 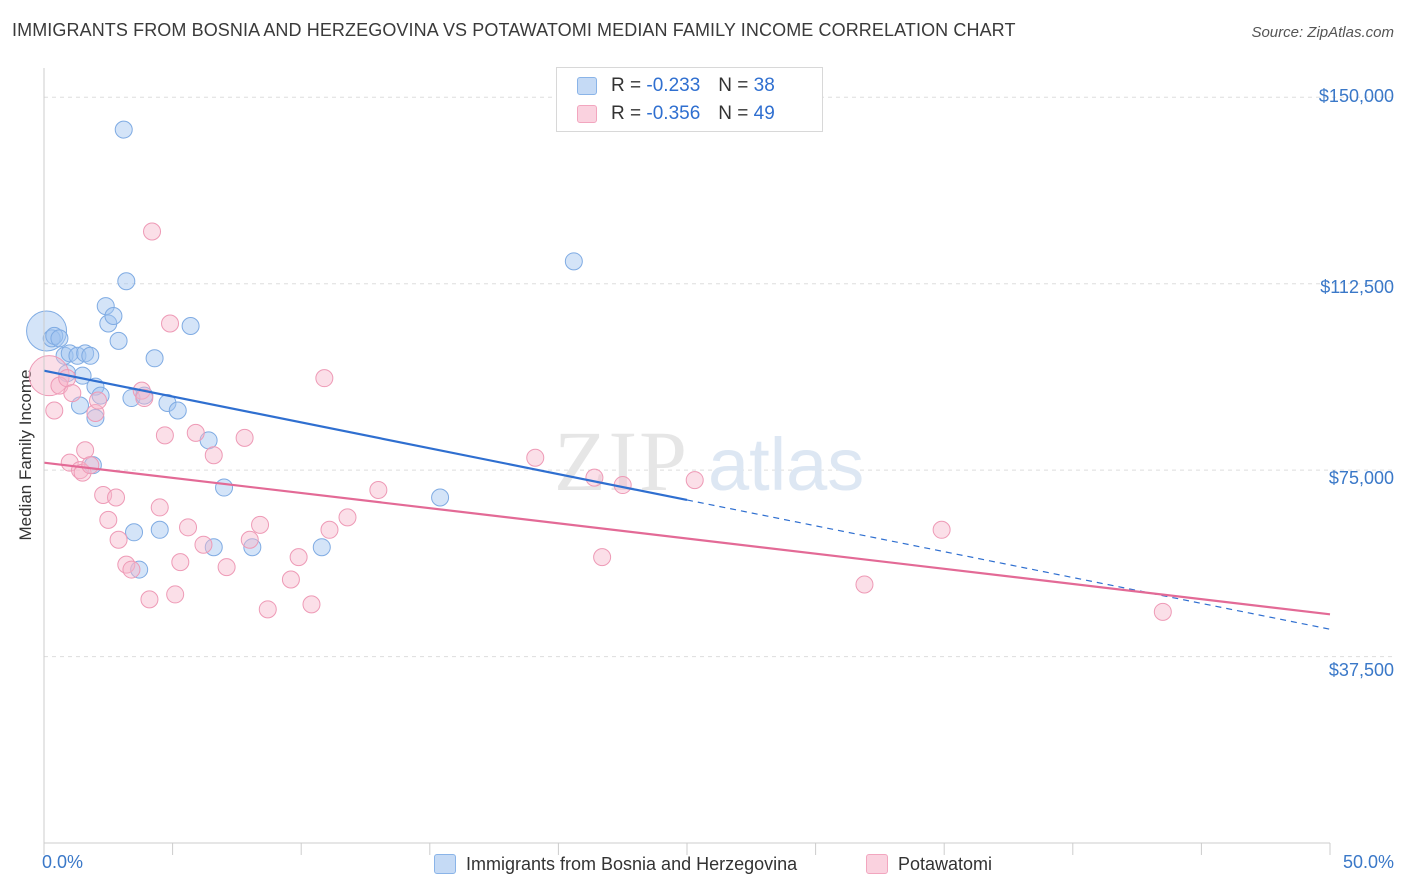 What do you see at coordinates (632, 863) in the screenshot?
I see `legend-label-bosnia: Immigrants from Bosnia and Herzegovina` at bounding box center [632, 863].